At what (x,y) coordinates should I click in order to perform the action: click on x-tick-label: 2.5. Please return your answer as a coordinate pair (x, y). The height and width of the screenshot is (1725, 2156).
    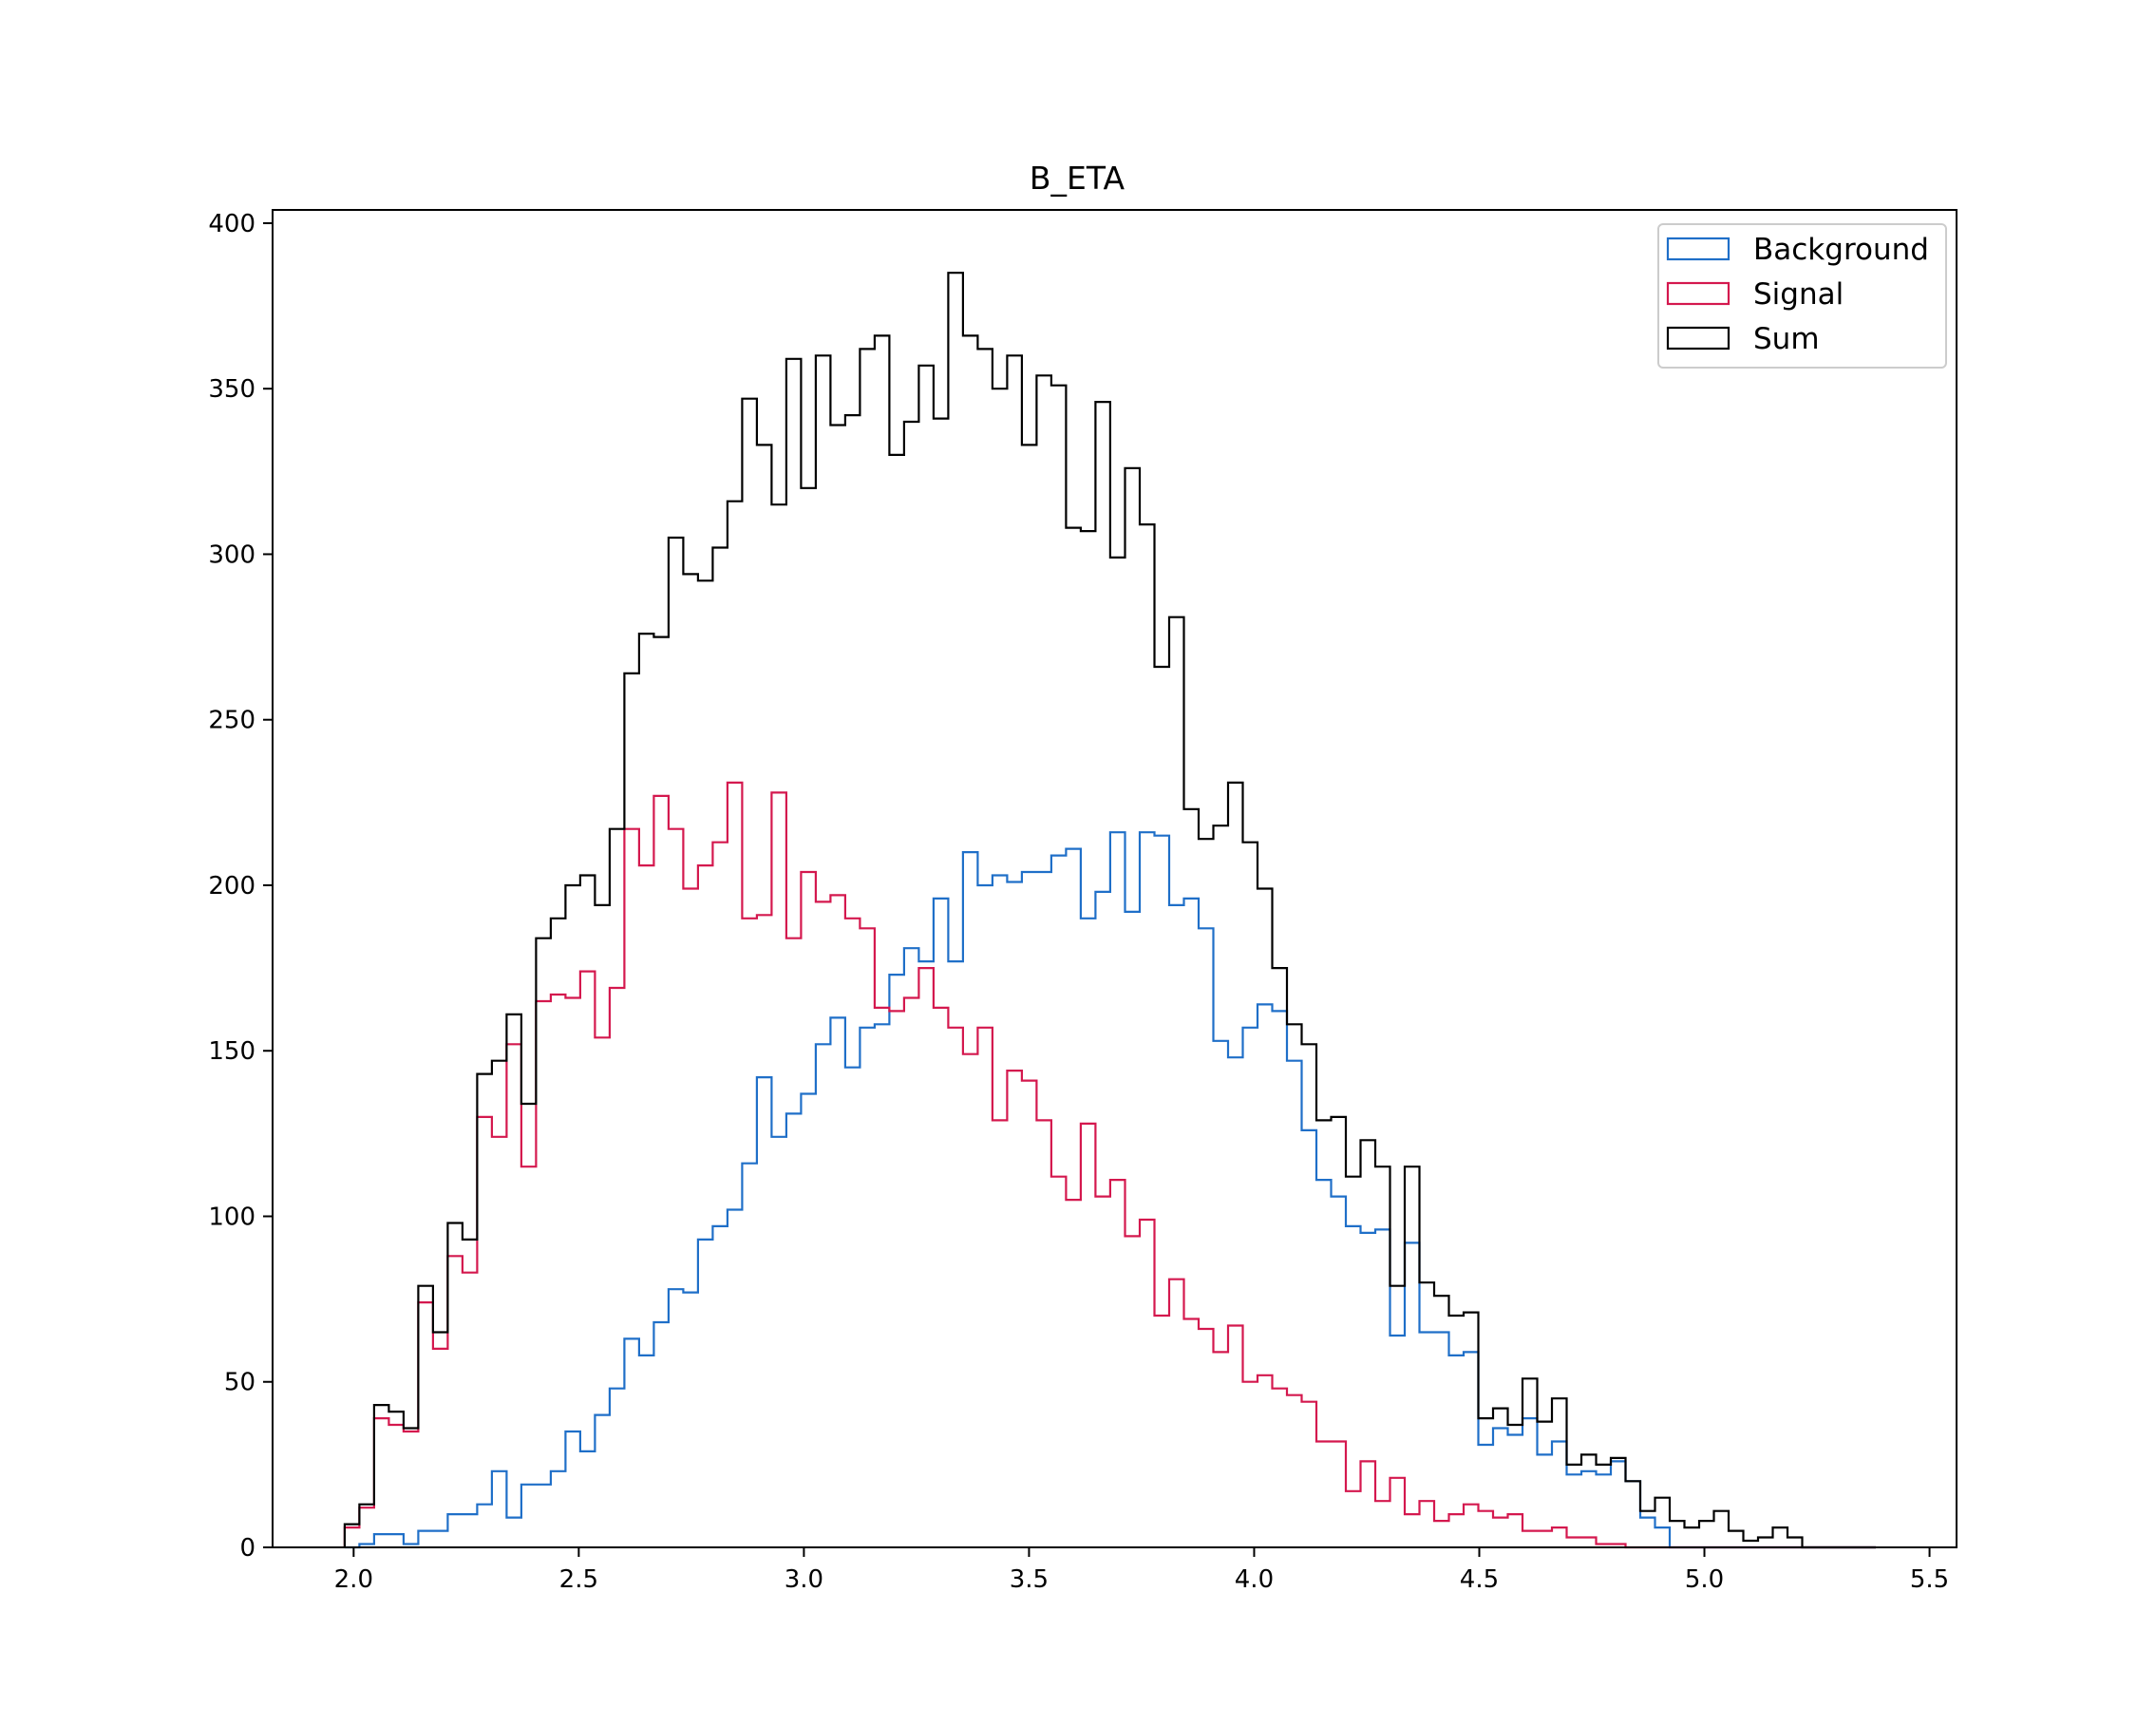
    Looking at the image, I should click on (578, 1579).